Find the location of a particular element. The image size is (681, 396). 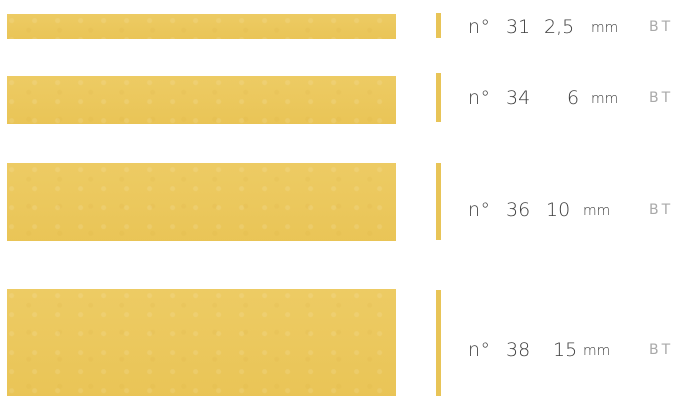

pasta-number: 36 is located at coordinates (518, 210).